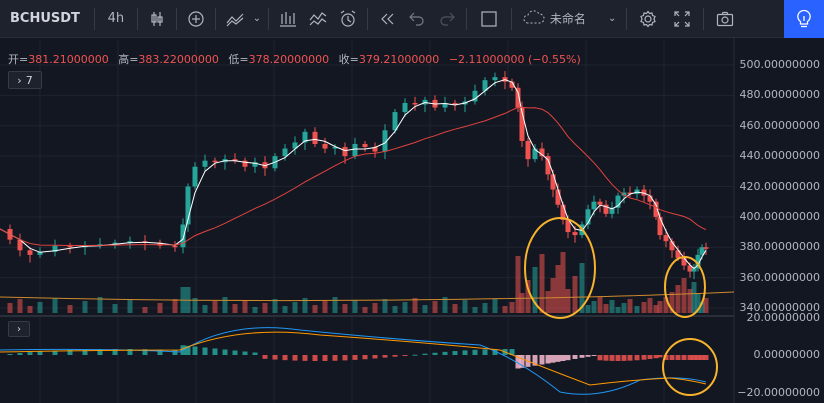 The height and width of the screenshot is (403, 824). Describe the element at coordinates (489, 19) in the screenshot. I see `layout-square-icon` at that location.